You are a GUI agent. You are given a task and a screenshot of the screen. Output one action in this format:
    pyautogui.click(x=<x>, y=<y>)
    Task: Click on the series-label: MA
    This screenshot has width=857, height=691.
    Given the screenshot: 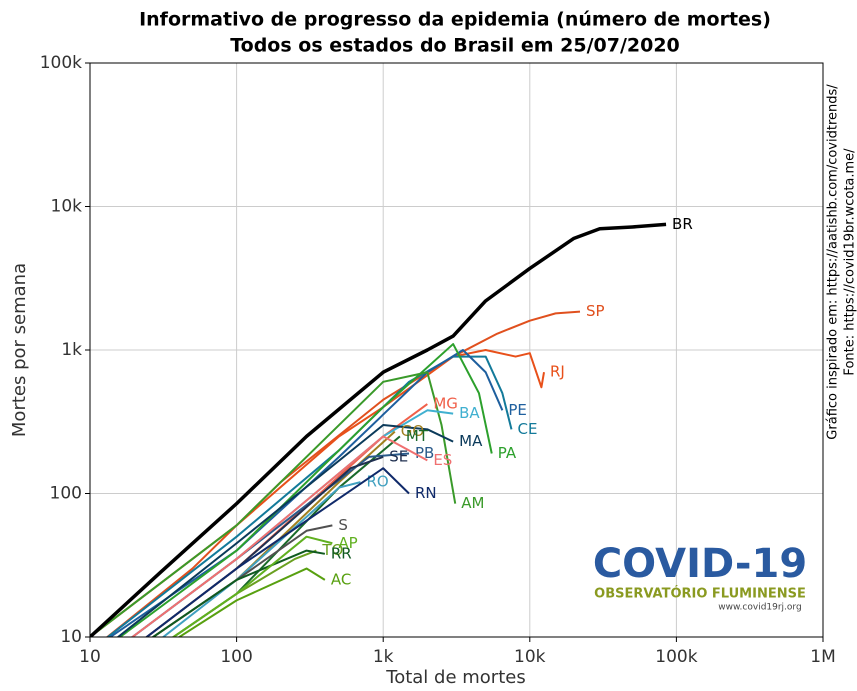 What is the action you would take?
    pyautogui.click(x=471, y=441)
    